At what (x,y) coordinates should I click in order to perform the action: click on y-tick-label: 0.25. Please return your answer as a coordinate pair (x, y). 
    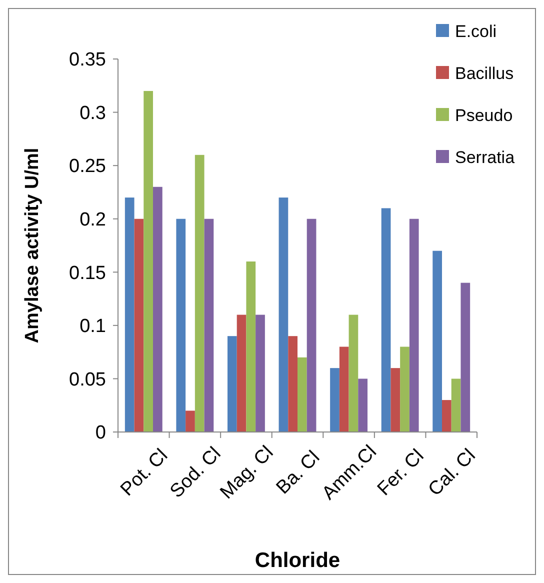
    Looking at the image, I should click on (87, 167).